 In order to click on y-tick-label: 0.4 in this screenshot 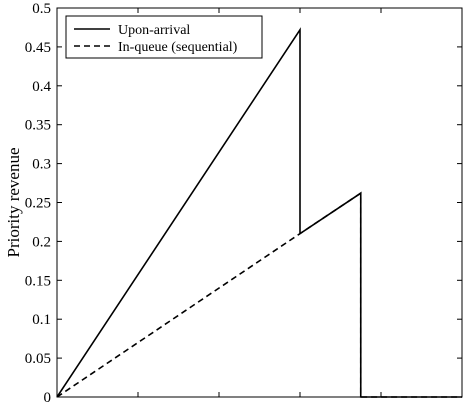, I will do `click(41, 87)`.